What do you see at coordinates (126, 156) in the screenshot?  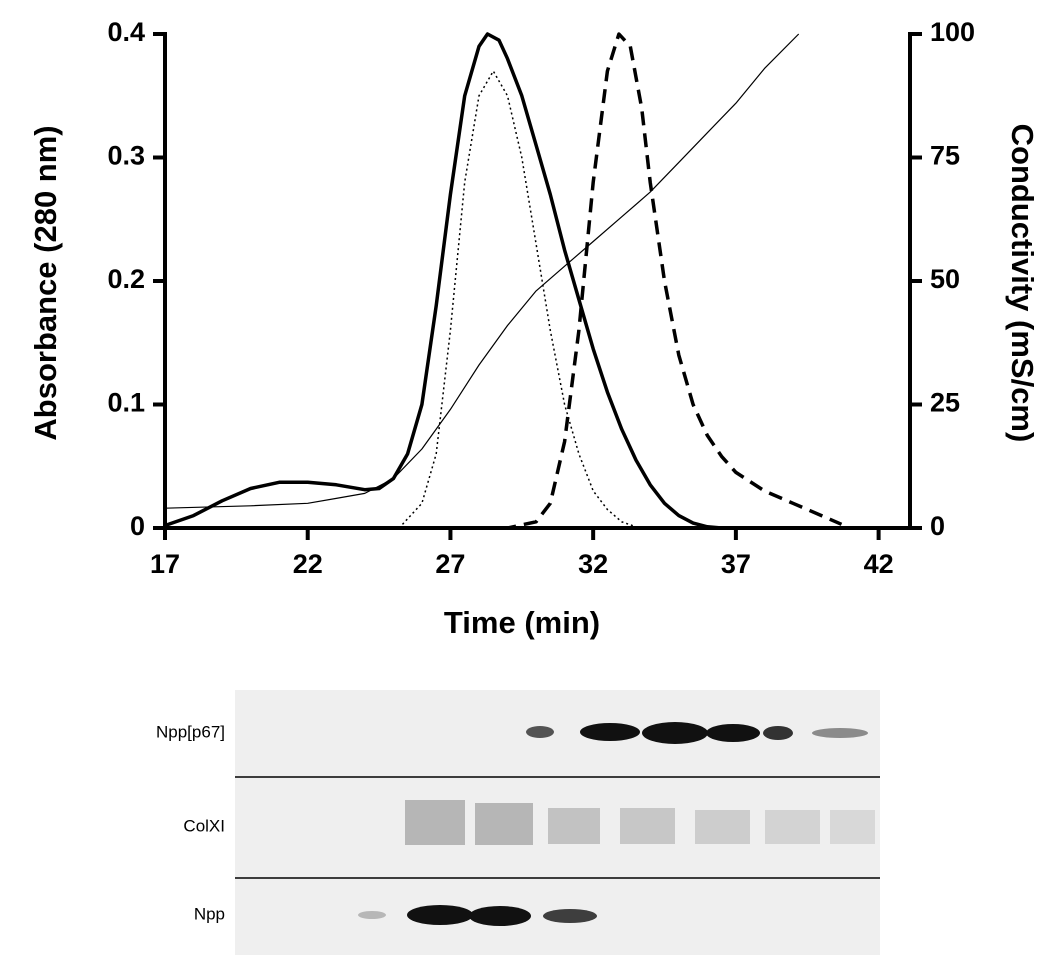 I see `y-tick-label: 0.3` at bounding box center [126, 156].